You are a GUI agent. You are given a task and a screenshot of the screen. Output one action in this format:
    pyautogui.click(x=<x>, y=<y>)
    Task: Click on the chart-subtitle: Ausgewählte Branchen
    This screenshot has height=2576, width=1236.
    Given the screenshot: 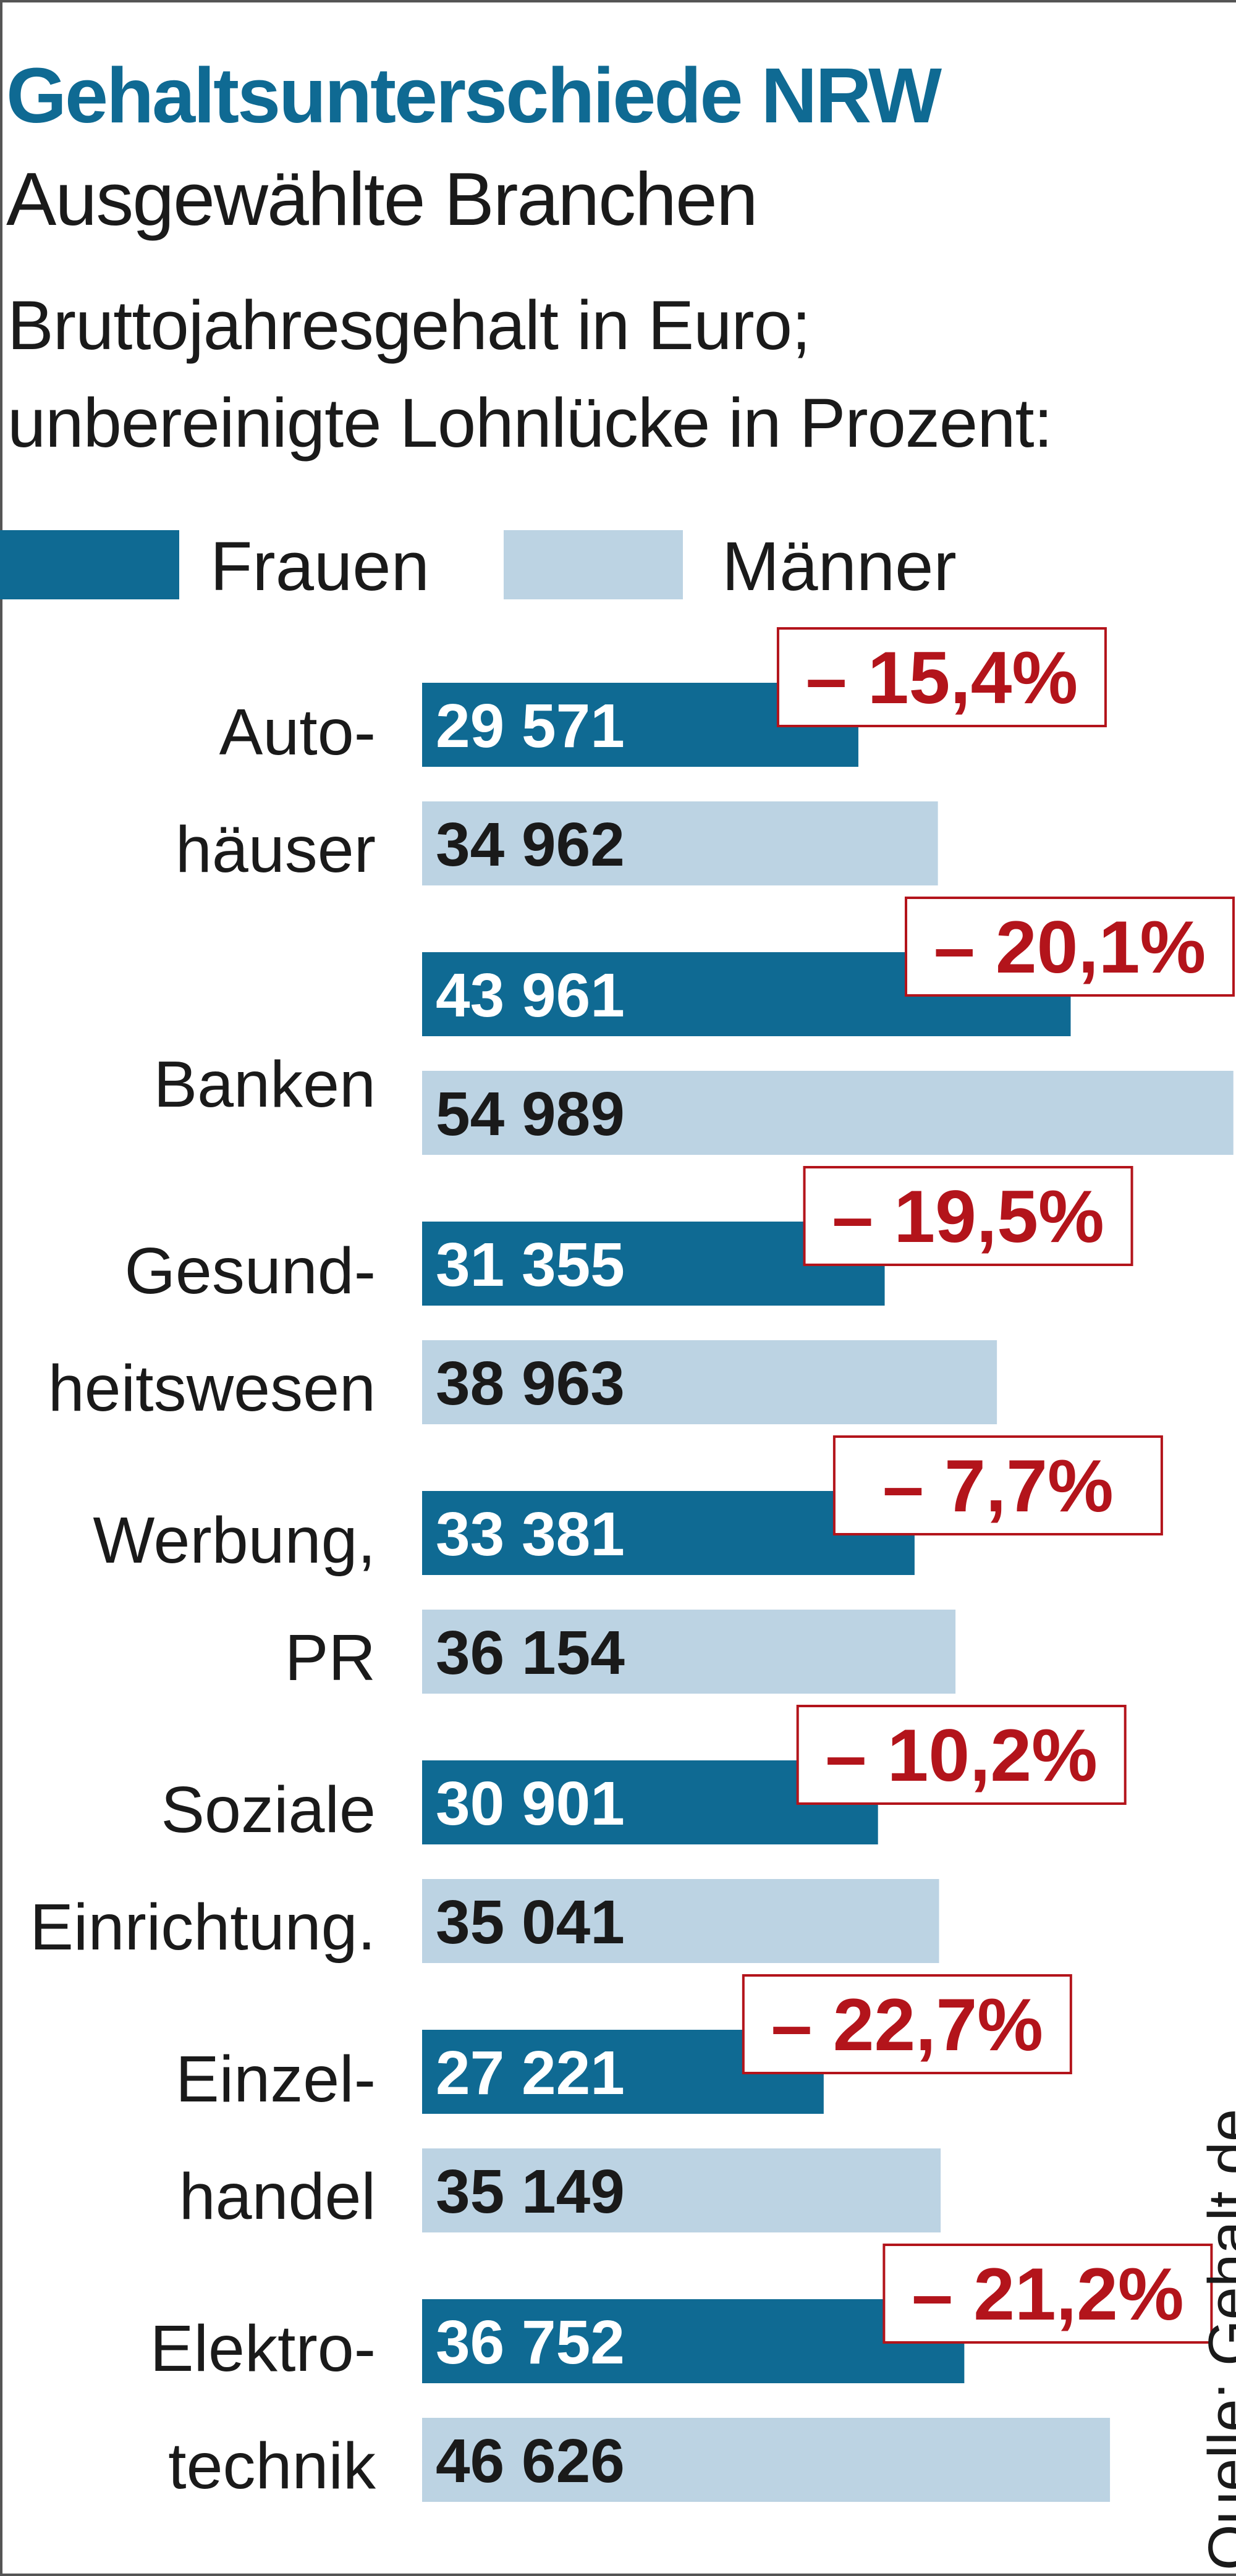 What is the action you would take?
    pyautogui.click(x=382, y=199)
    